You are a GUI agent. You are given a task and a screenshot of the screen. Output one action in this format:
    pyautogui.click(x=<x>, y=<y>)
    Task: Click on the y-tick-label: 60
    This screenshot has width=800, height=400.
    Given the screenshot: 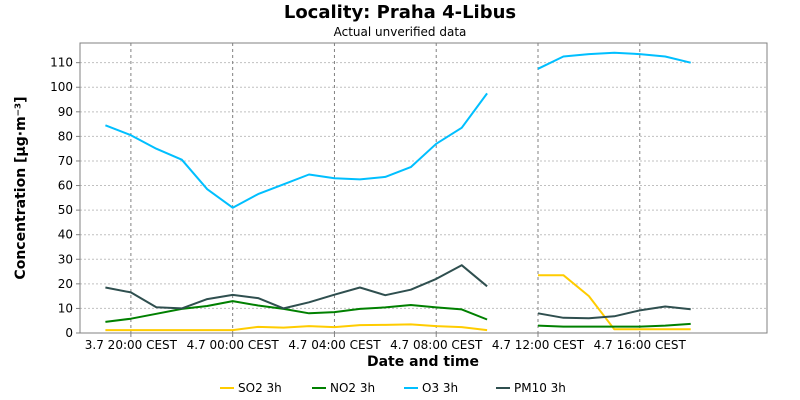 What is the action you would take?
    pyautogui.click(x=65, y=186)
    